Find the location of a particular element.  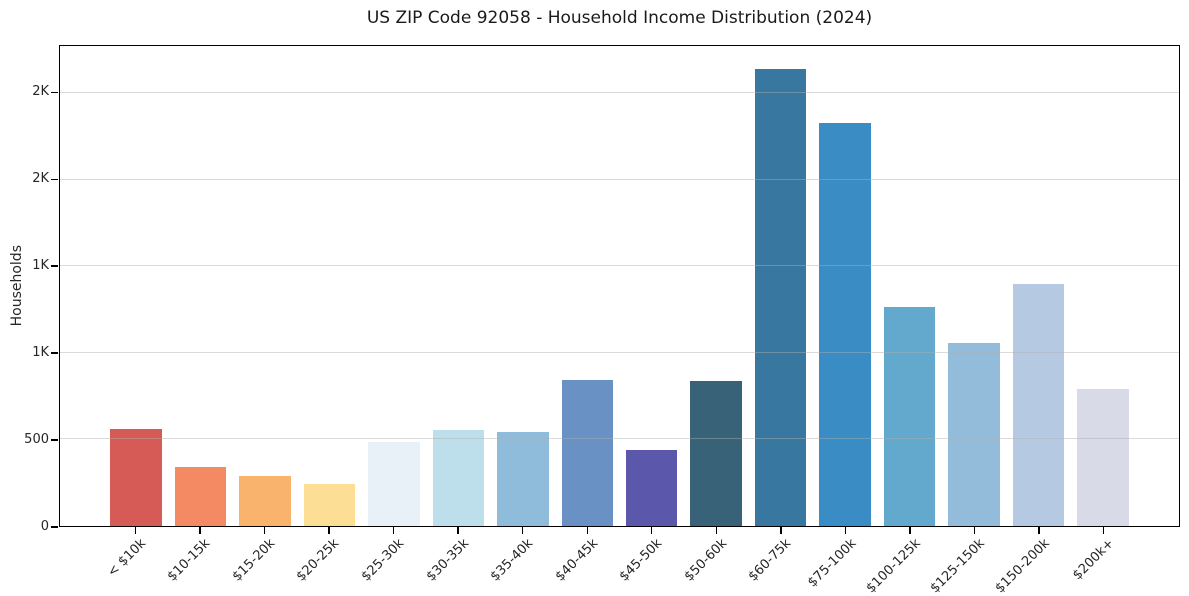

y-tick-label: 500 is located at coordinates (36, 440).